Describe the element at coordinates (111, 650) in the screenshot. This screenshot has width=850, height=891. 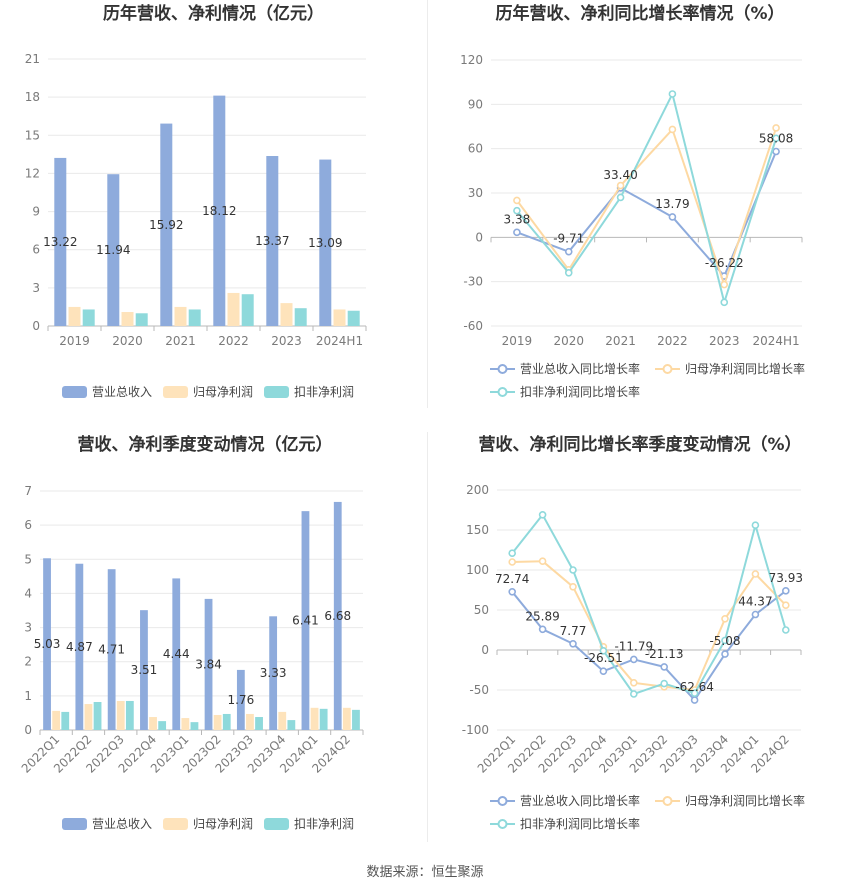
I see `data-label-revenue-2022Q3: 4.71` at that location.